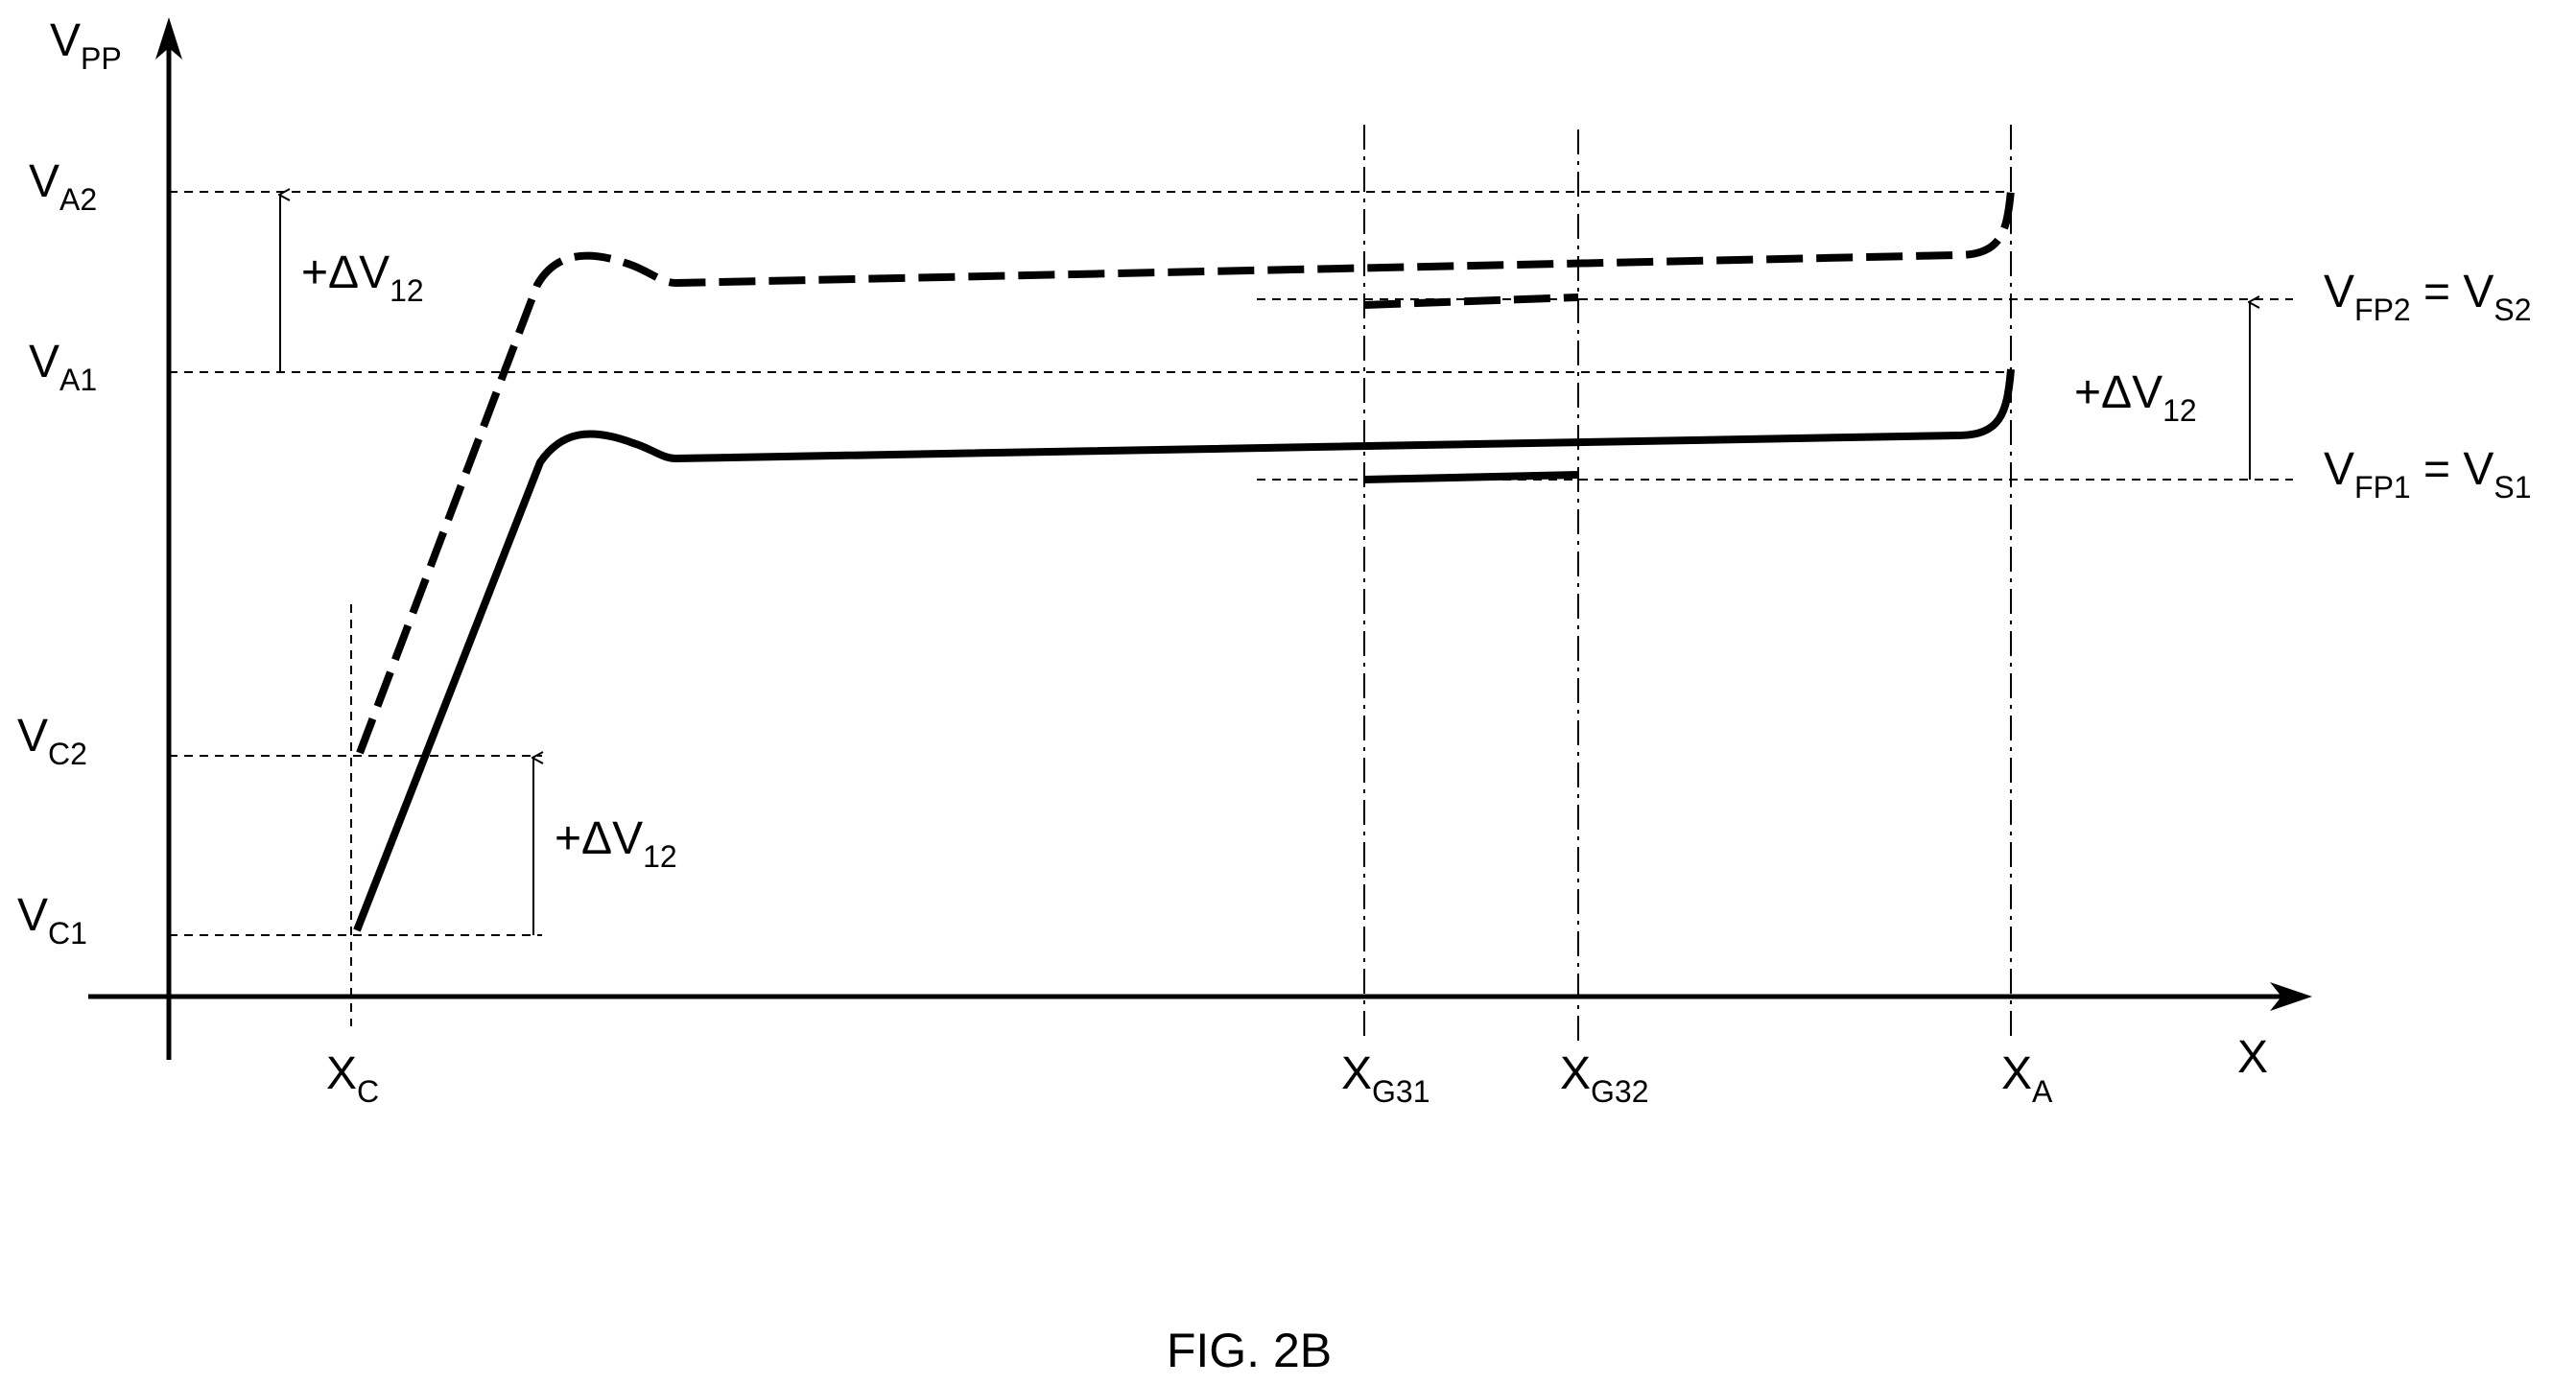 This screenshot has width=2576, height=1385. Describe the element at coordinates (2252, 1057) in the screenshot. I see `x-axis-label: X` at that location.